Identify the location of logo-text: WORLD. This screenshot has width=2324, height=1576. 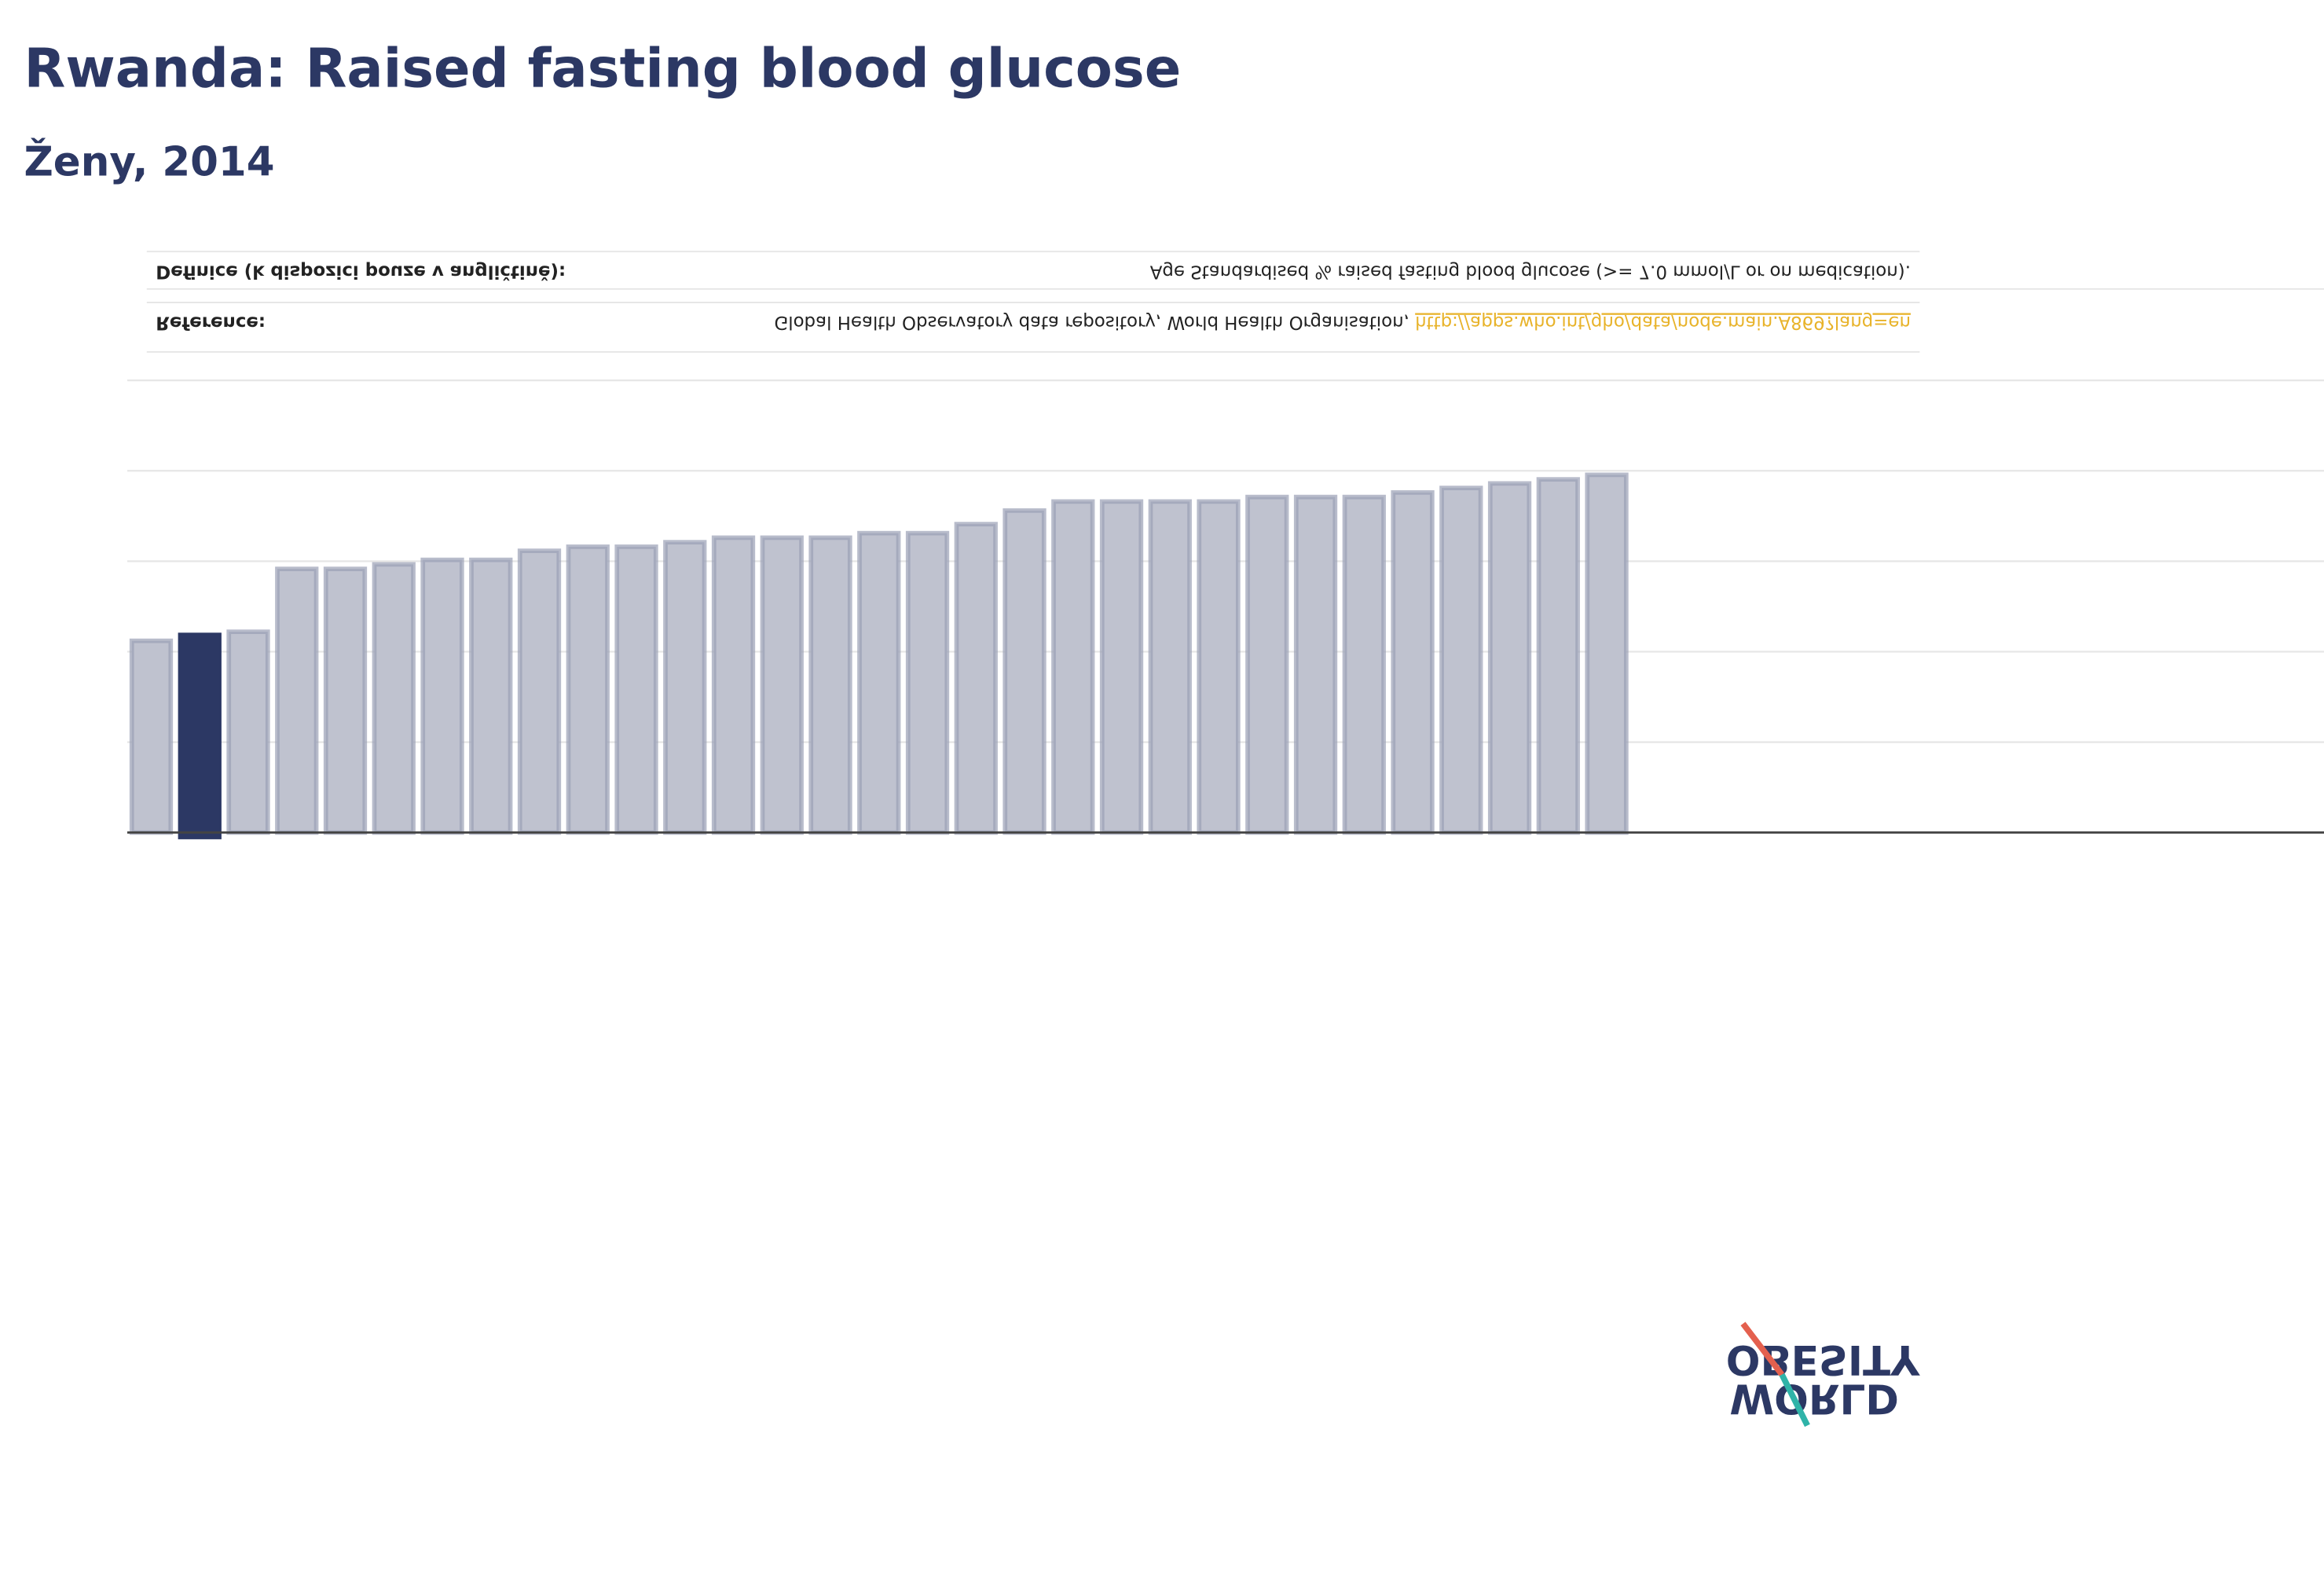
(1814, 1397).